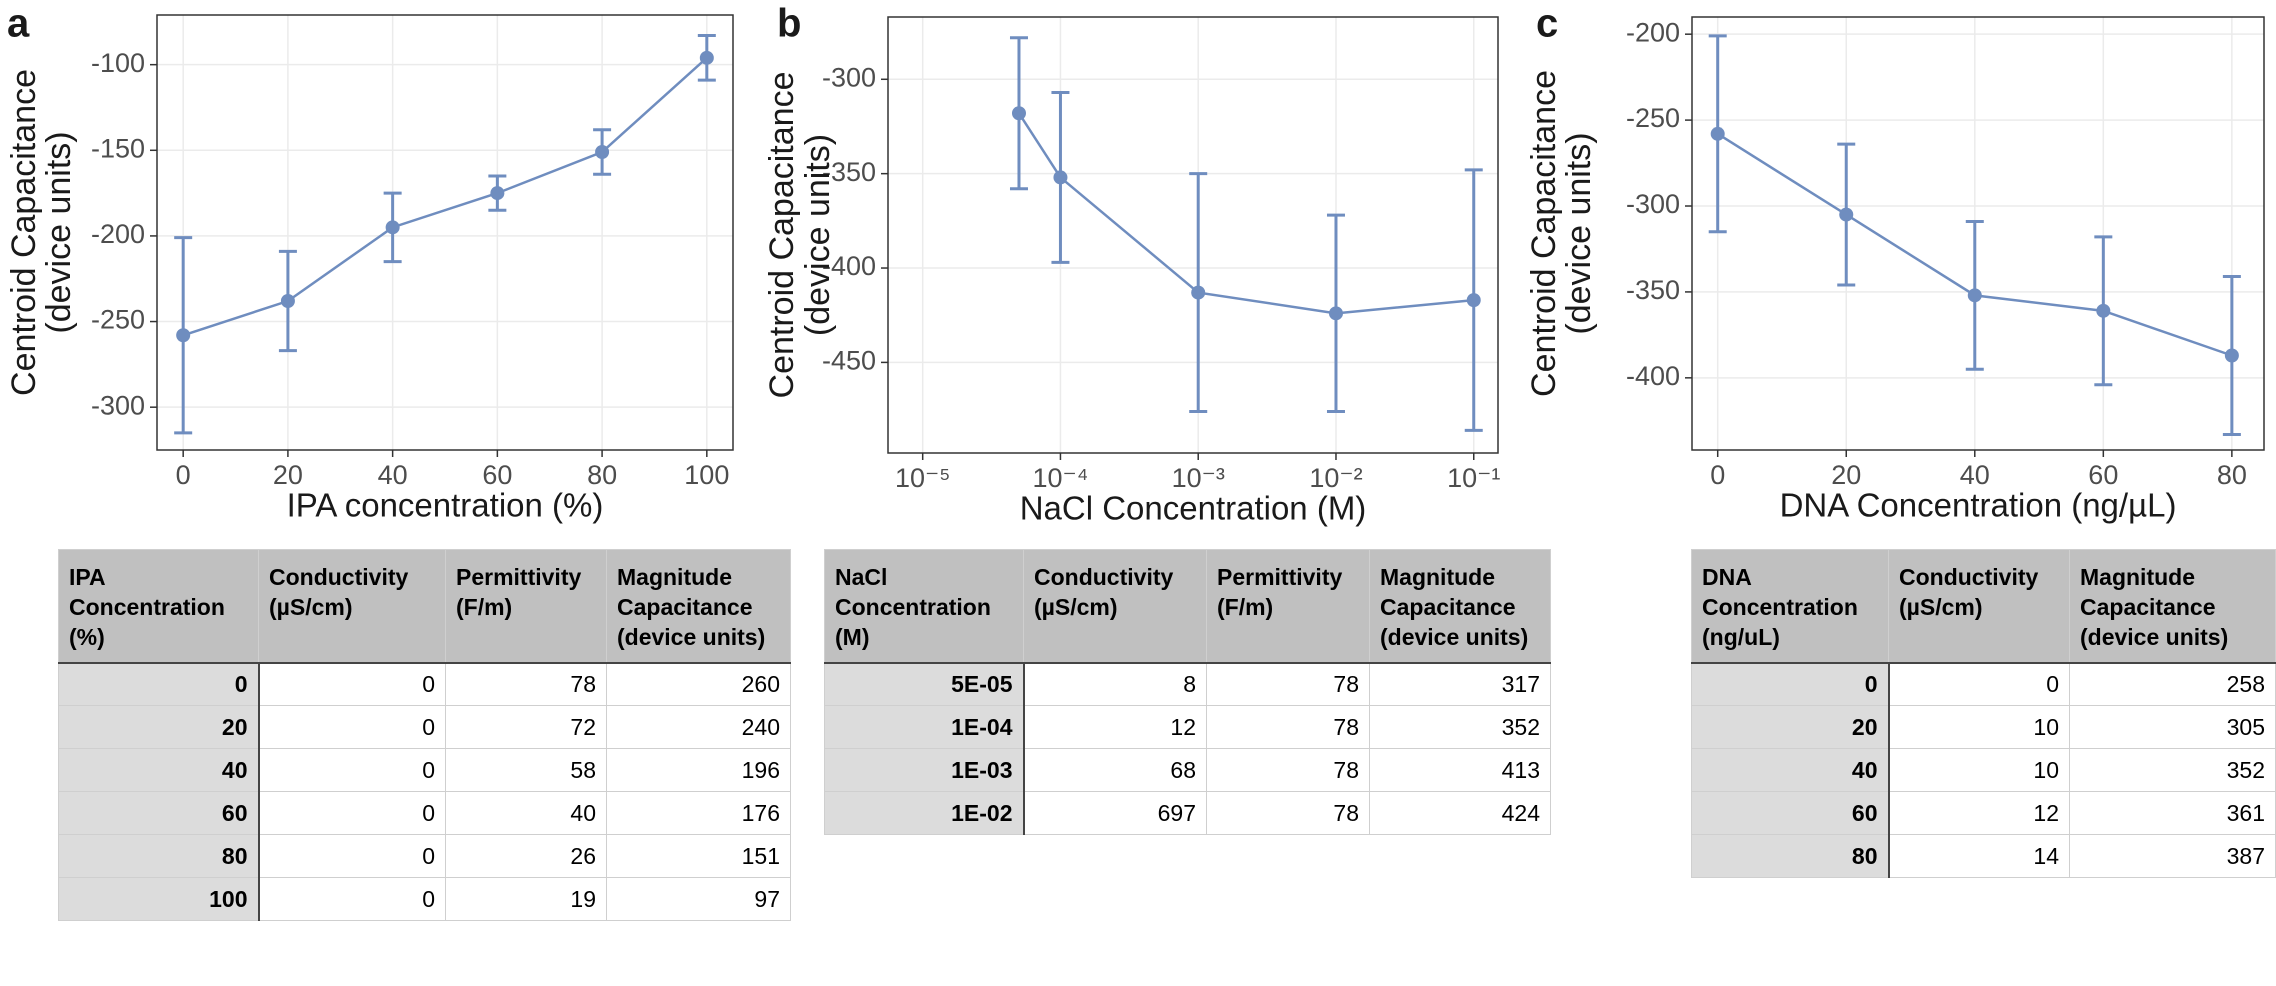 This screenshot has height=986, width=2276. I want to click on table-row: 20 10 305, so click(1983, 727).